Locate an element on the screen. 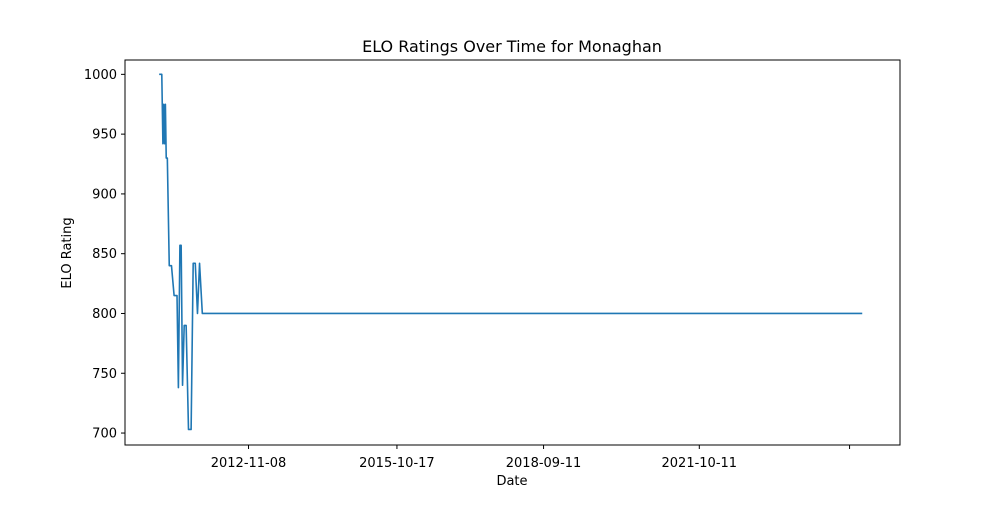 This screenshot has height=505, width=1000. x-tick-label: 2018-09-11 is located at coordinates (544, 463).